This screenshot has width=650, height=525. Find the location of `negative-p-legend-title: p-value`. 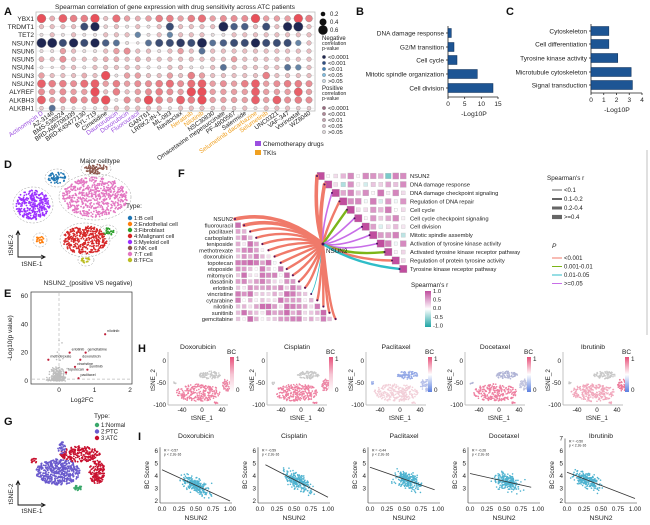

negative-p-legend-title: p-value is located at coordinates (330, 49).